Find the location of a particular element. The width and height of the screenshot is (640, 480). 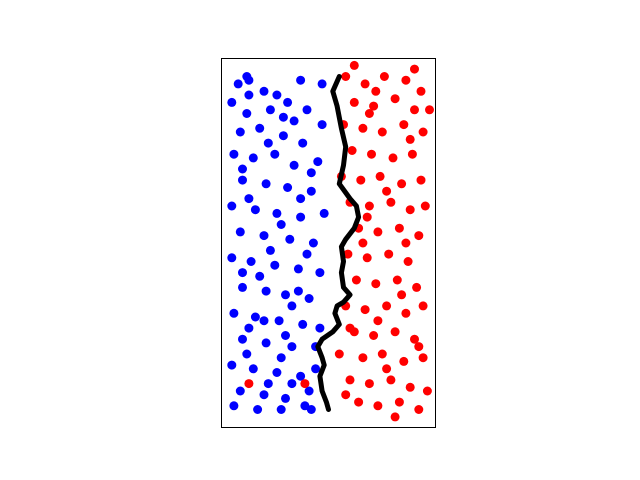

decision-boundary is located at coordinates (338, 243).